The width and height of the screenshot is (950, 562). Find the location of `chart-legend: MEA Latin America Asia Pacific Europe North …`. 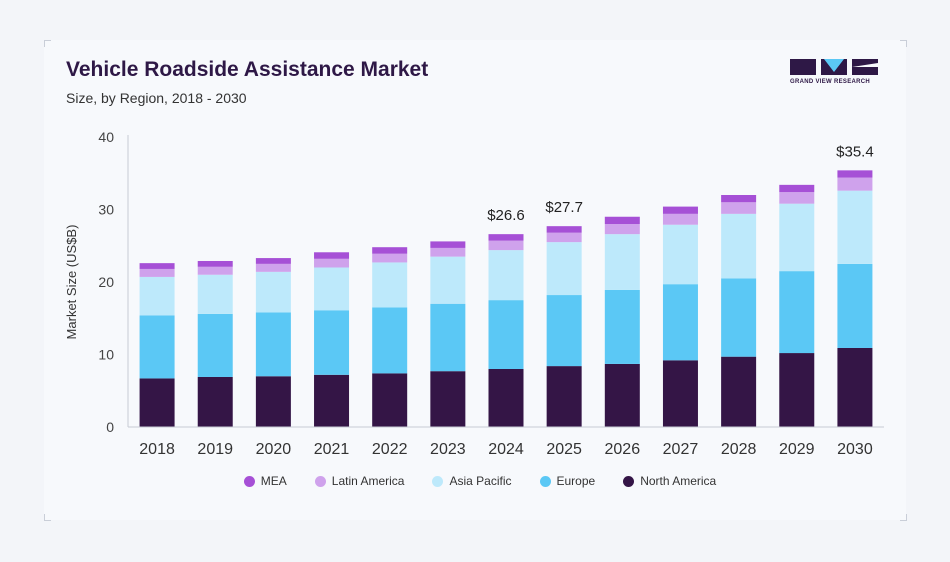

chart-legend: MEA Latin America Asia Pacific Europe North … is located at coordinates (475, 481).